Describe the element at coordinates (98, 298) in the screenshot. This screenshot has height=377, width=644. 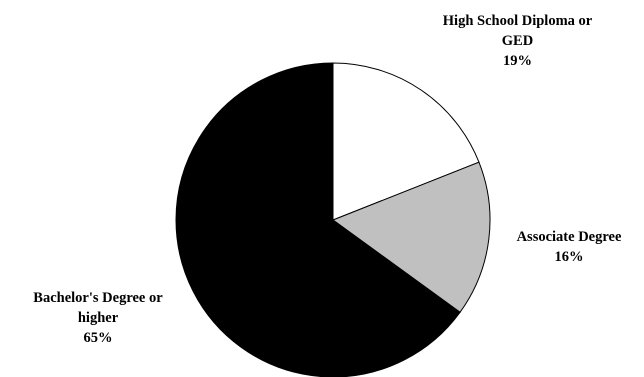
I see `slice-label-line: Bachelor's Degree or` at that location.